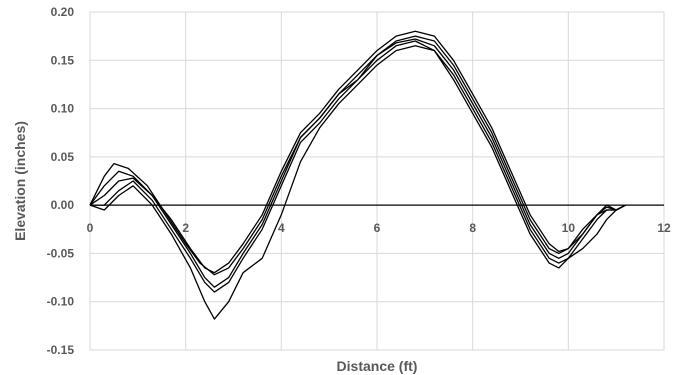 This screenshot has height=375, width=686. Describe the element at coordinates (61, 350) in the screenshot. I see `y-tick-label: -0.15` at that location.